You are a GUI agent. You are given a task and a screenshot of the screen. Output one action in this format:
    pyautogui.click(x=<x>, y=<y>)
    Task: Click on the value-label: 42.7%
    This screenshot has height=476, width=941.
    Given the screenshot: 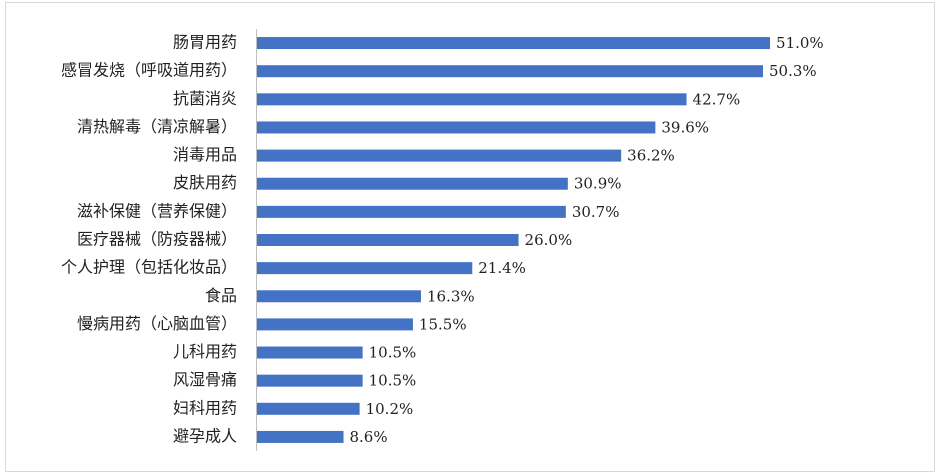 What is the action you would take?
    pyautogui.click(x=717, y=99)
    